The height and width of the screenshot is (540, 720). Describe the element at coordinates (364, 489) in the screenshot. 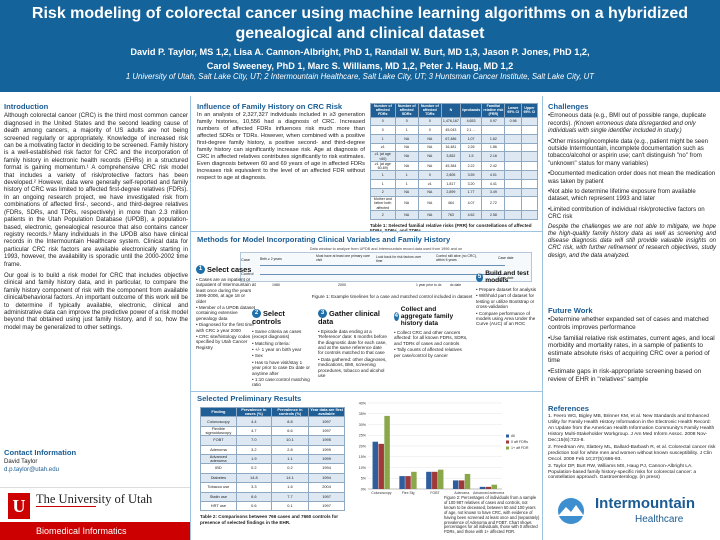

I see `y-tick-label: 0%` at that location.